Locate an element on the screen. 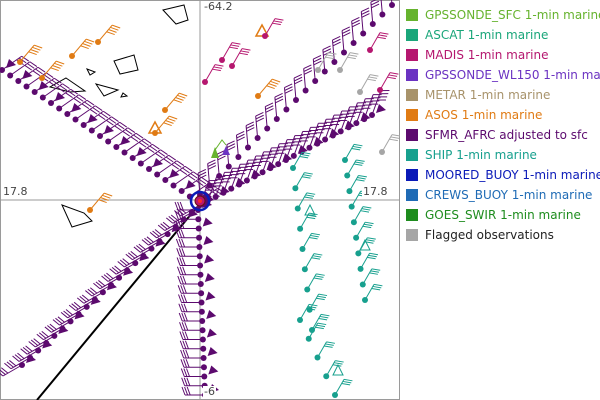 This screenshot has width=600, height=400. legend-item-ascat: ASCAT 1-min marine is located at coordinates (502, 35).